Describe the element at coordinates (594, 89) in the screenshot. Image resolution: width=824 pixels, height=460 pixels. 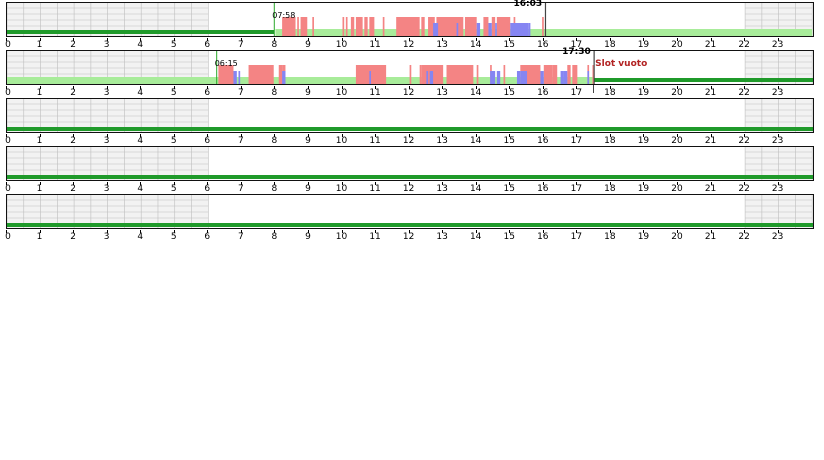
I see `end-marker-tail` at that location.